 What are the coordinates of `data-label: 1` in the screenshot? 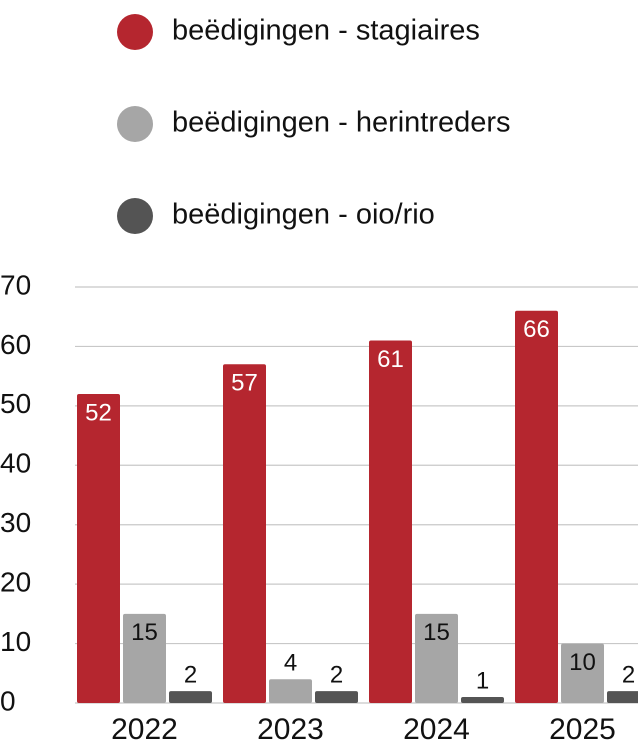 It's located at (482, 680).